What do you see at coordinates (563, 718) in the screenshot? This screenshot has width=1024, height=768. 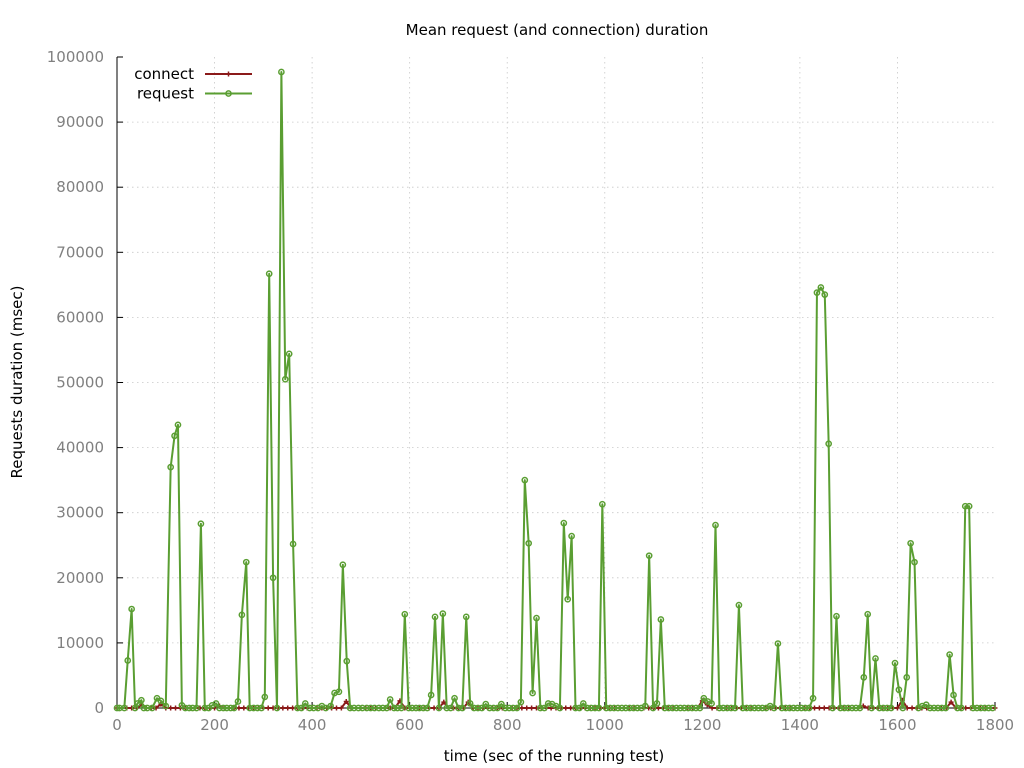 I see `x-axis-ticks: 0 200 400 600 800 1000 1200 1400 1600 1800` at bounding box center [563, 718].